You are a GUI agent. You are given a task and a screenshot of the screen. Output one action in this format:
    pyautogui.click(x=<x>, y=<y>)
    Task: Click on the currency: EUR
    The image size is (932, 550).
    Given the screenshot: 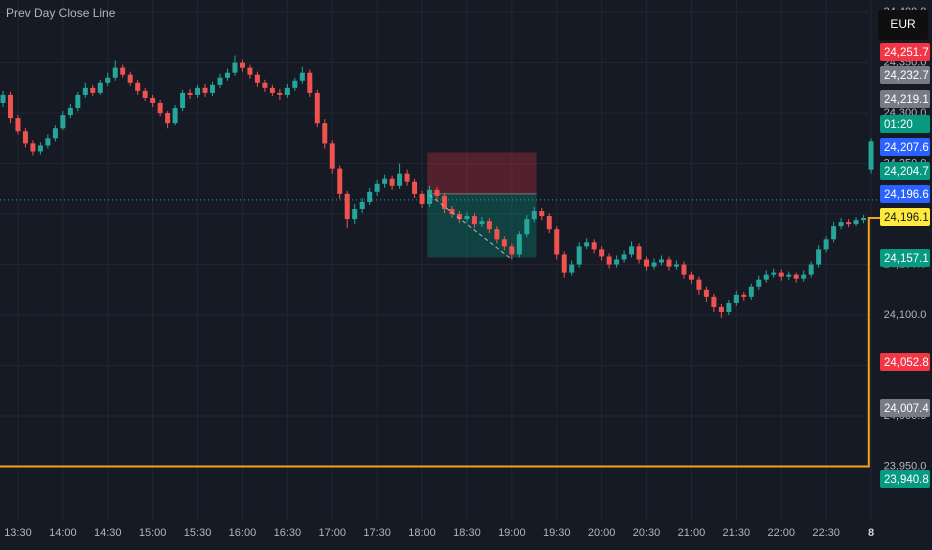 What is the action you would take?
    pyautogui.click(x=903, y=24)
    